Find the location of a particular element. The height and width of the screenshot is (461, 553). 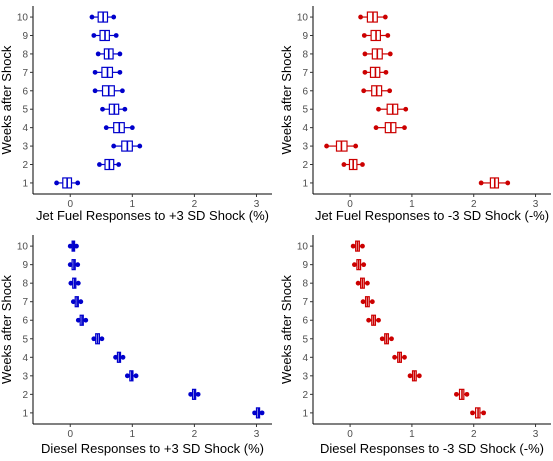

y-tick-label: 8 is located at coordinates (25, 54).